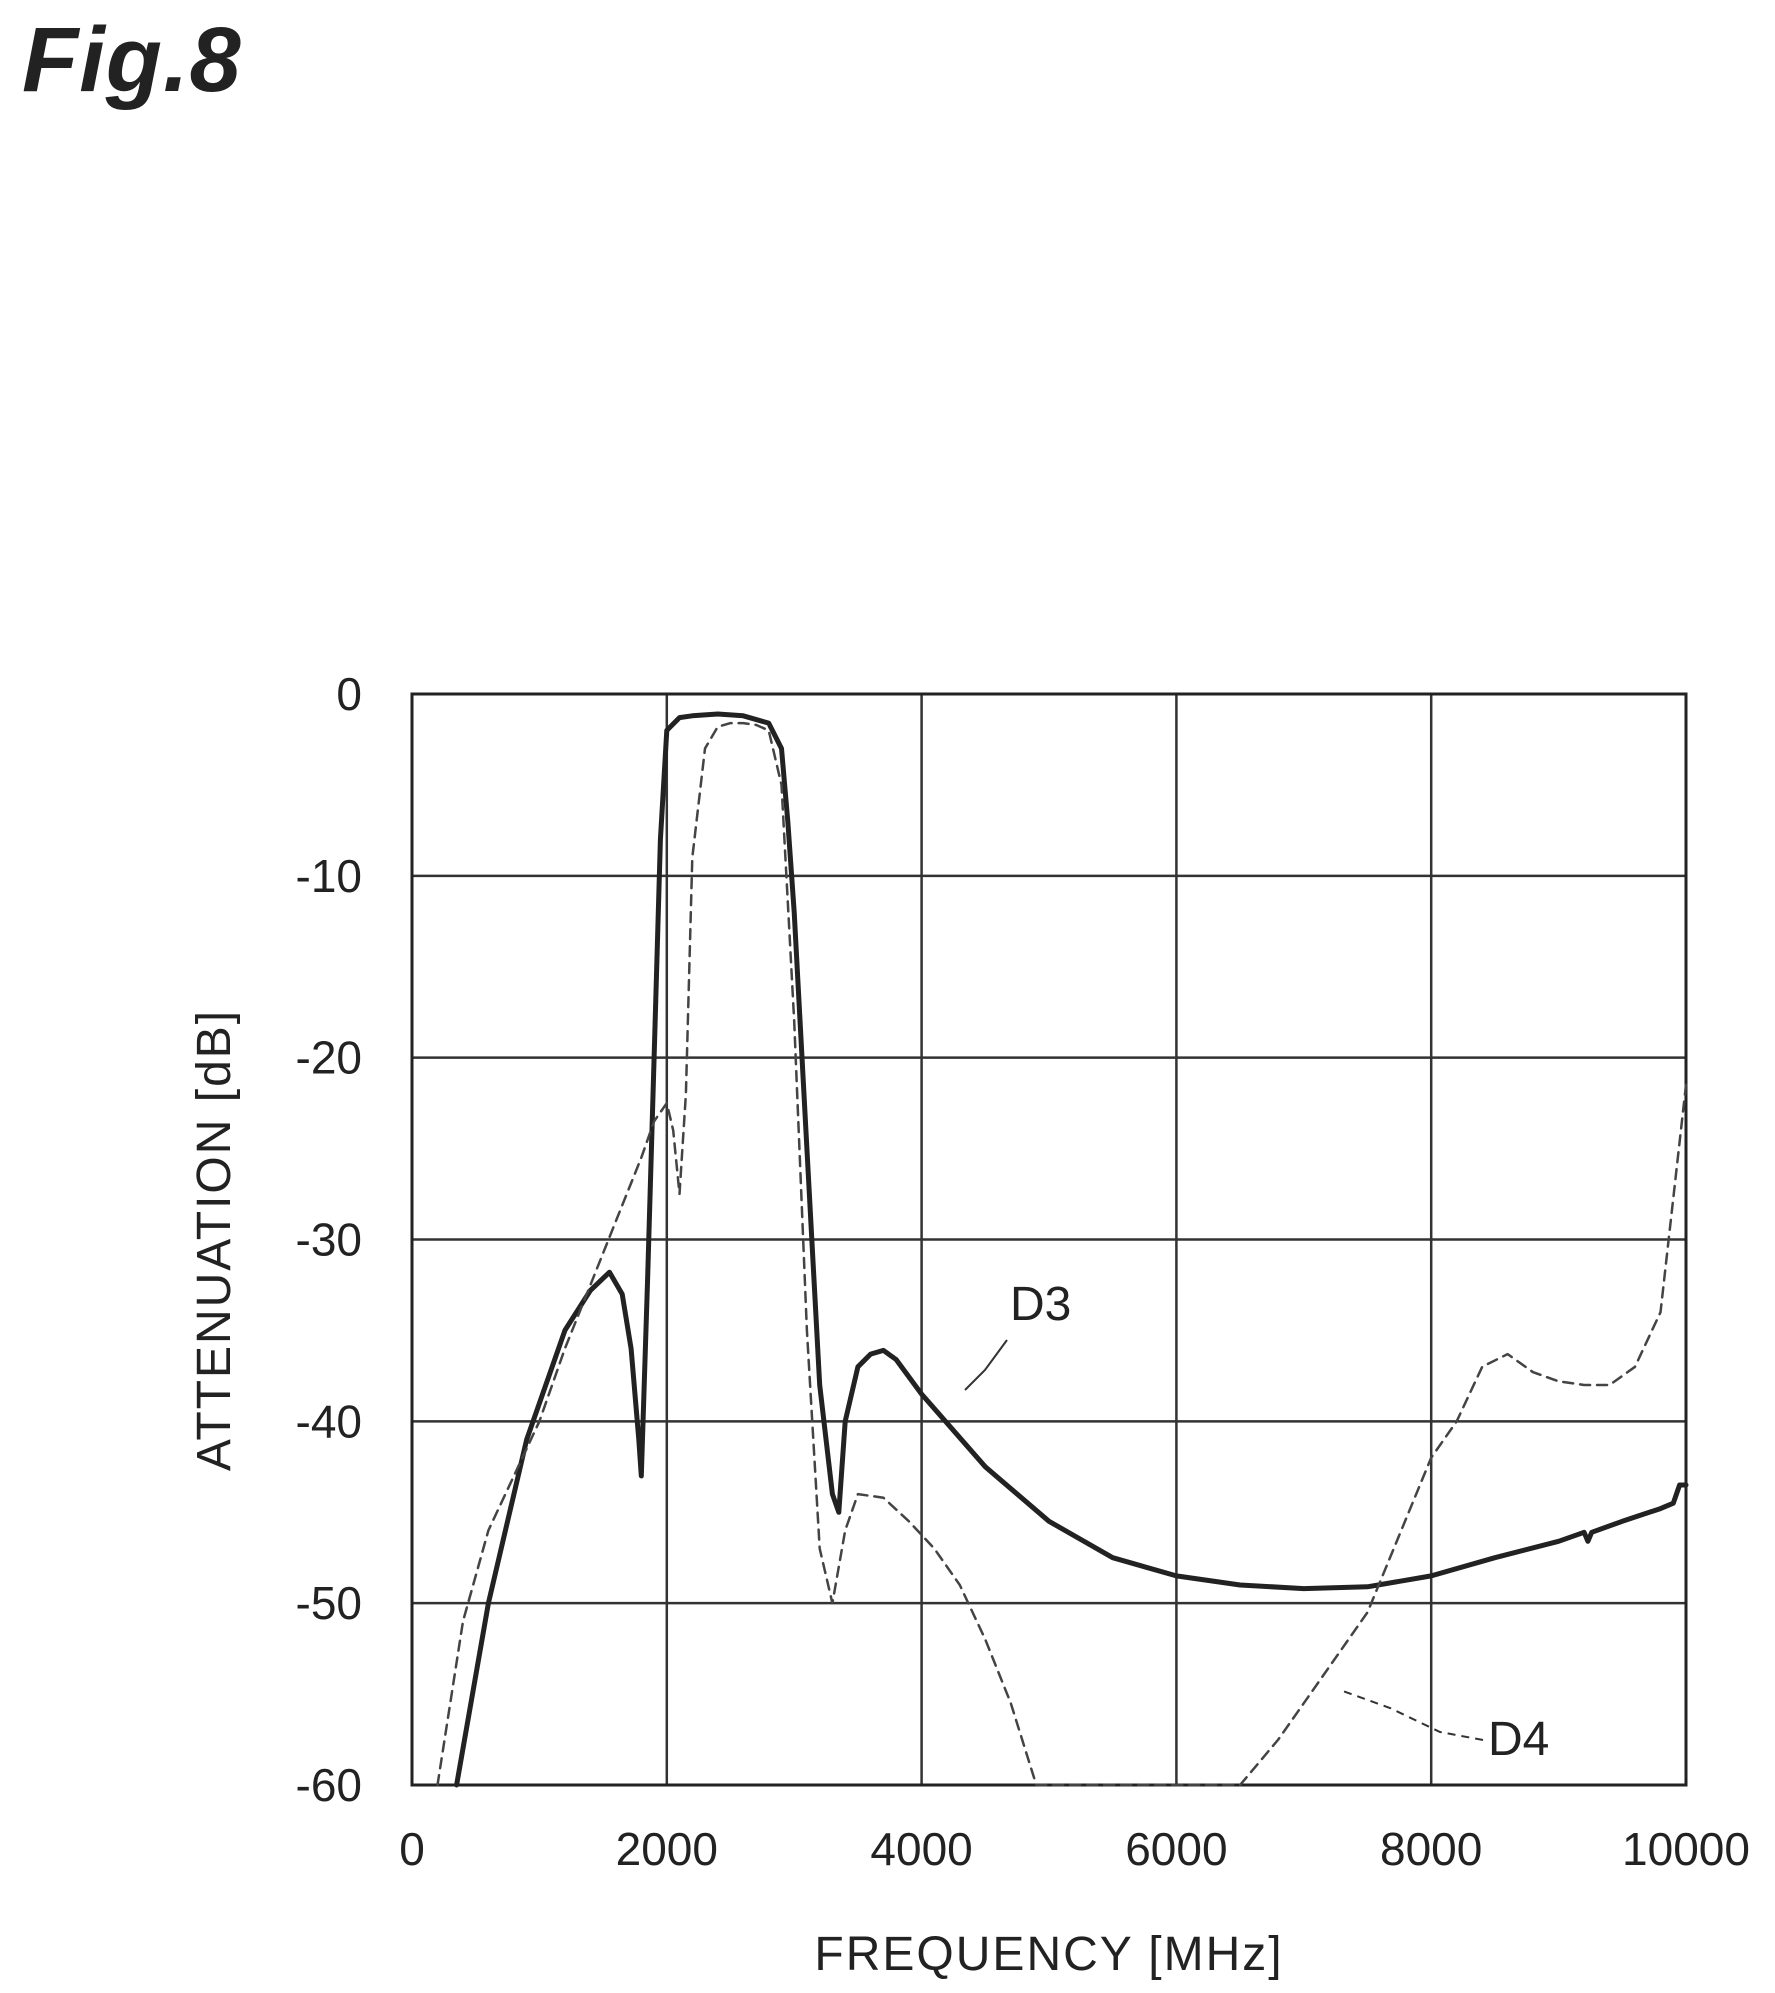  I want to click on y-tick-label: 0, so click(349, 694).